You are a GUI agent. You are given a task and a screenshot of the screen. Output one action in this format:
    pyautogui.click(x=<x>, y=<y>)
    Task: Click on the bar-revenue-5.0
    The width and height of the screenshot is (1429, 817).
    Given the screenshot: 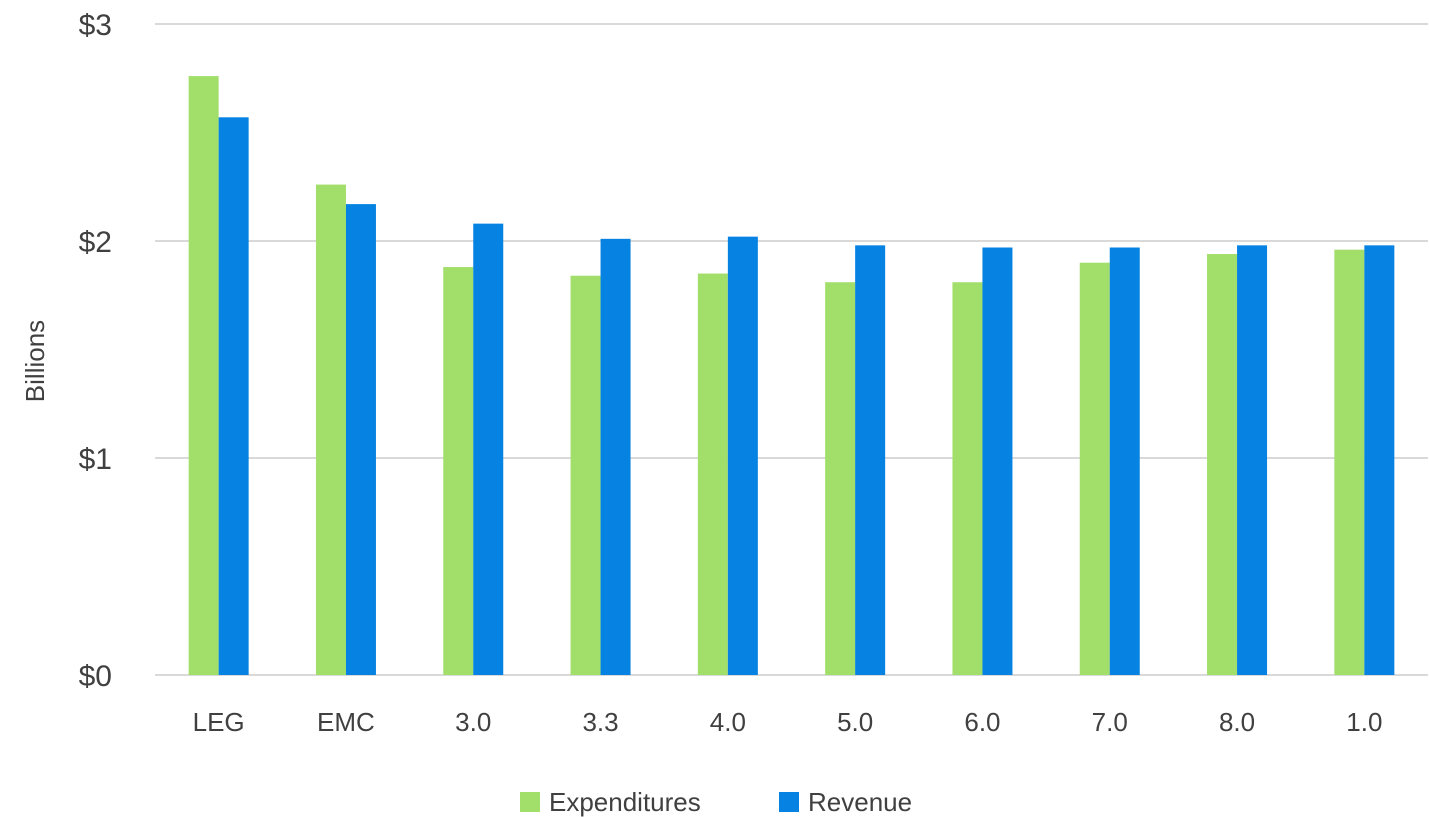 What is the action you would take?
    pyautogui.click(x=870, y=460)
    